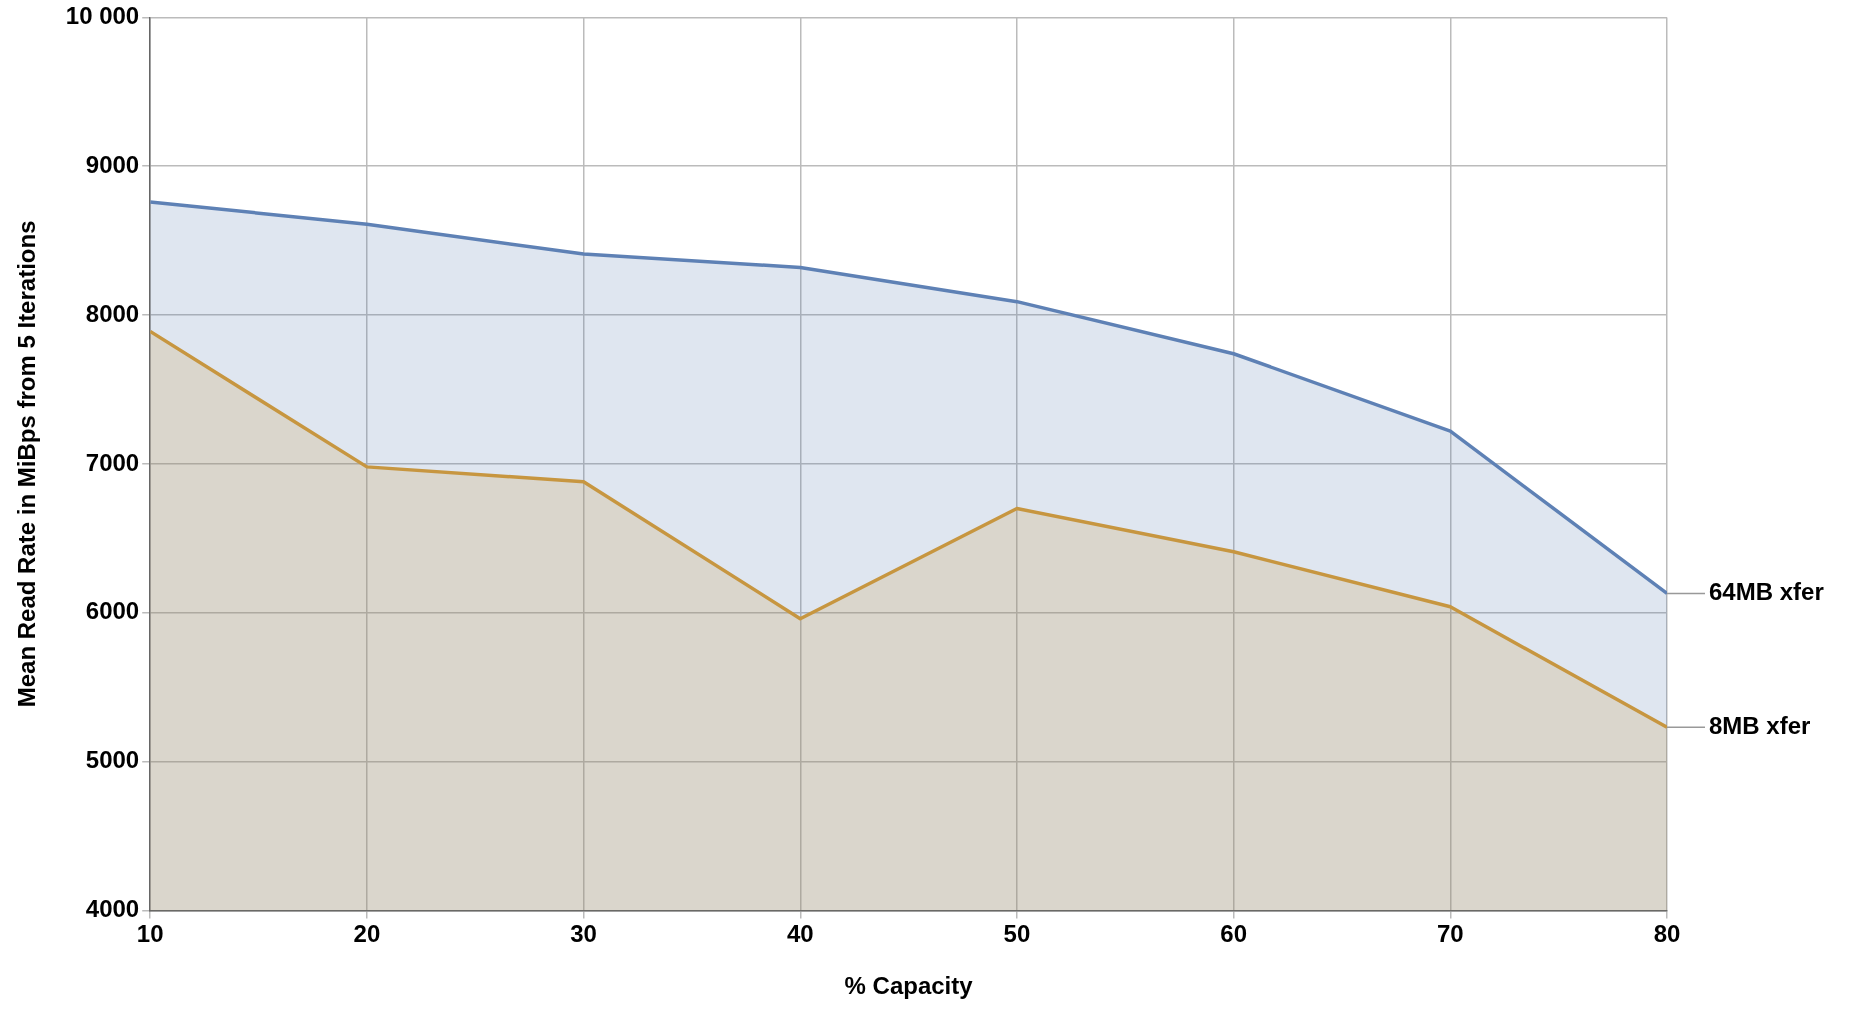 This screenshot has width=1852, height=1011. I want to click on y-tick-label: 10 000, so click(102, 16).